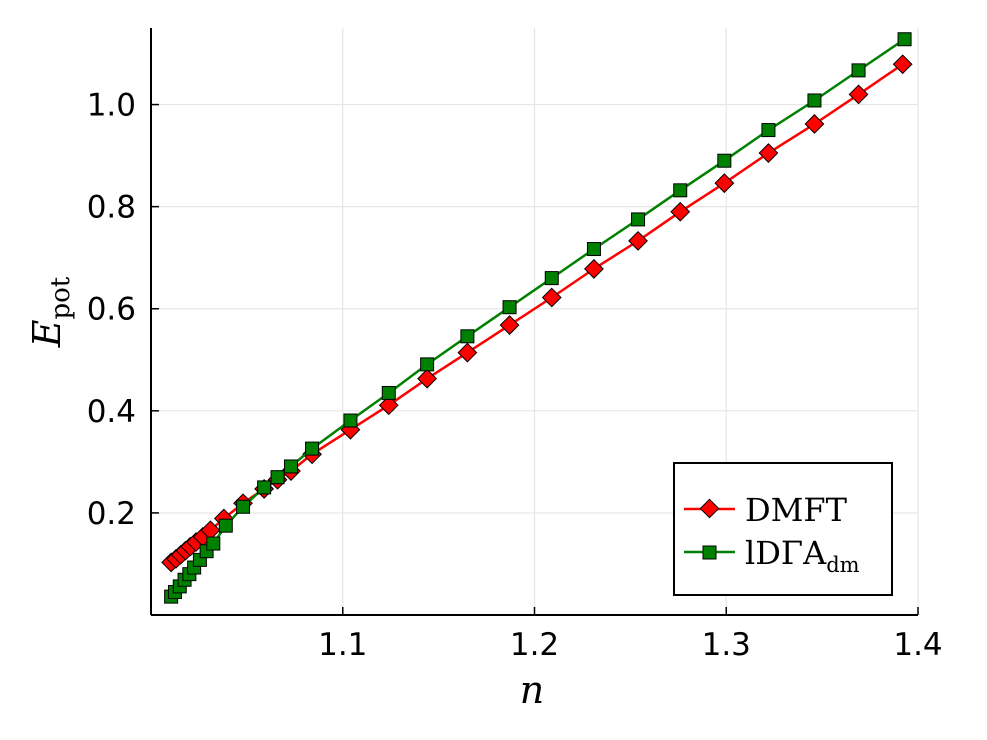 The width and height of the screenshot is (987, 740). I want to click on legend-label-ldga: lDΓAdm, so click(802, 555).